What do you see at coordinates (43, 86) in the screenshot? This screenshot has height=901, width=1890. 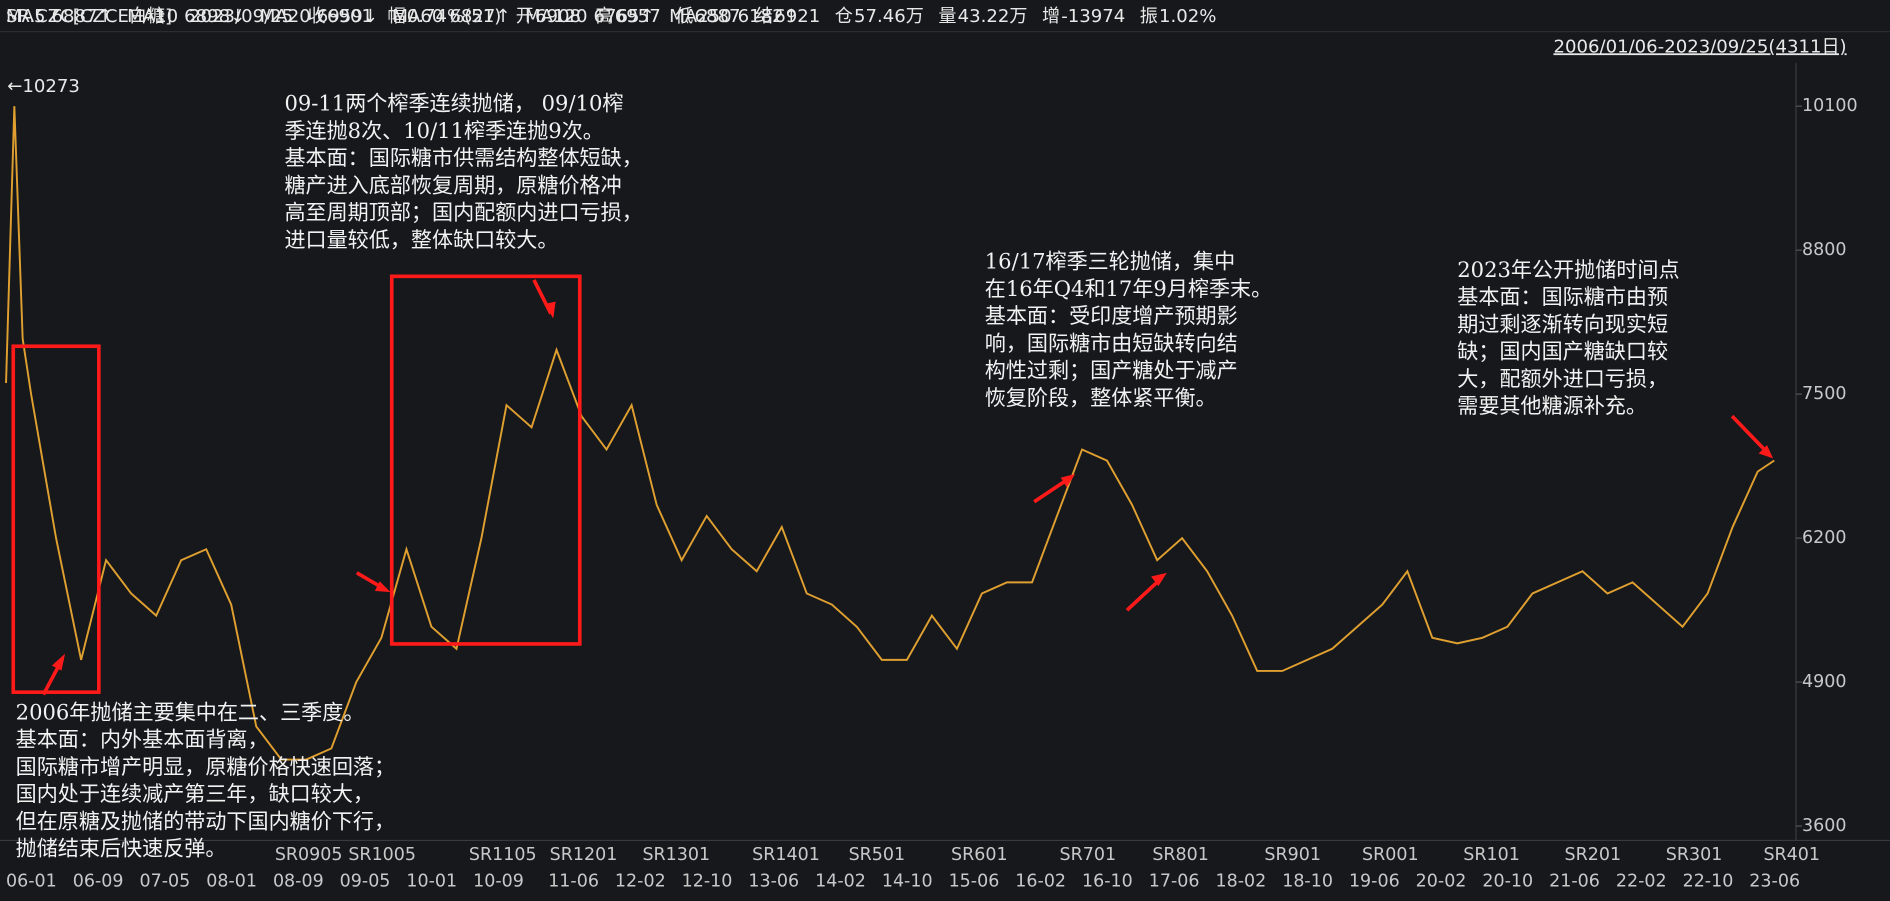 I see `max-label: ←10273` at bounding box center [43, 86].